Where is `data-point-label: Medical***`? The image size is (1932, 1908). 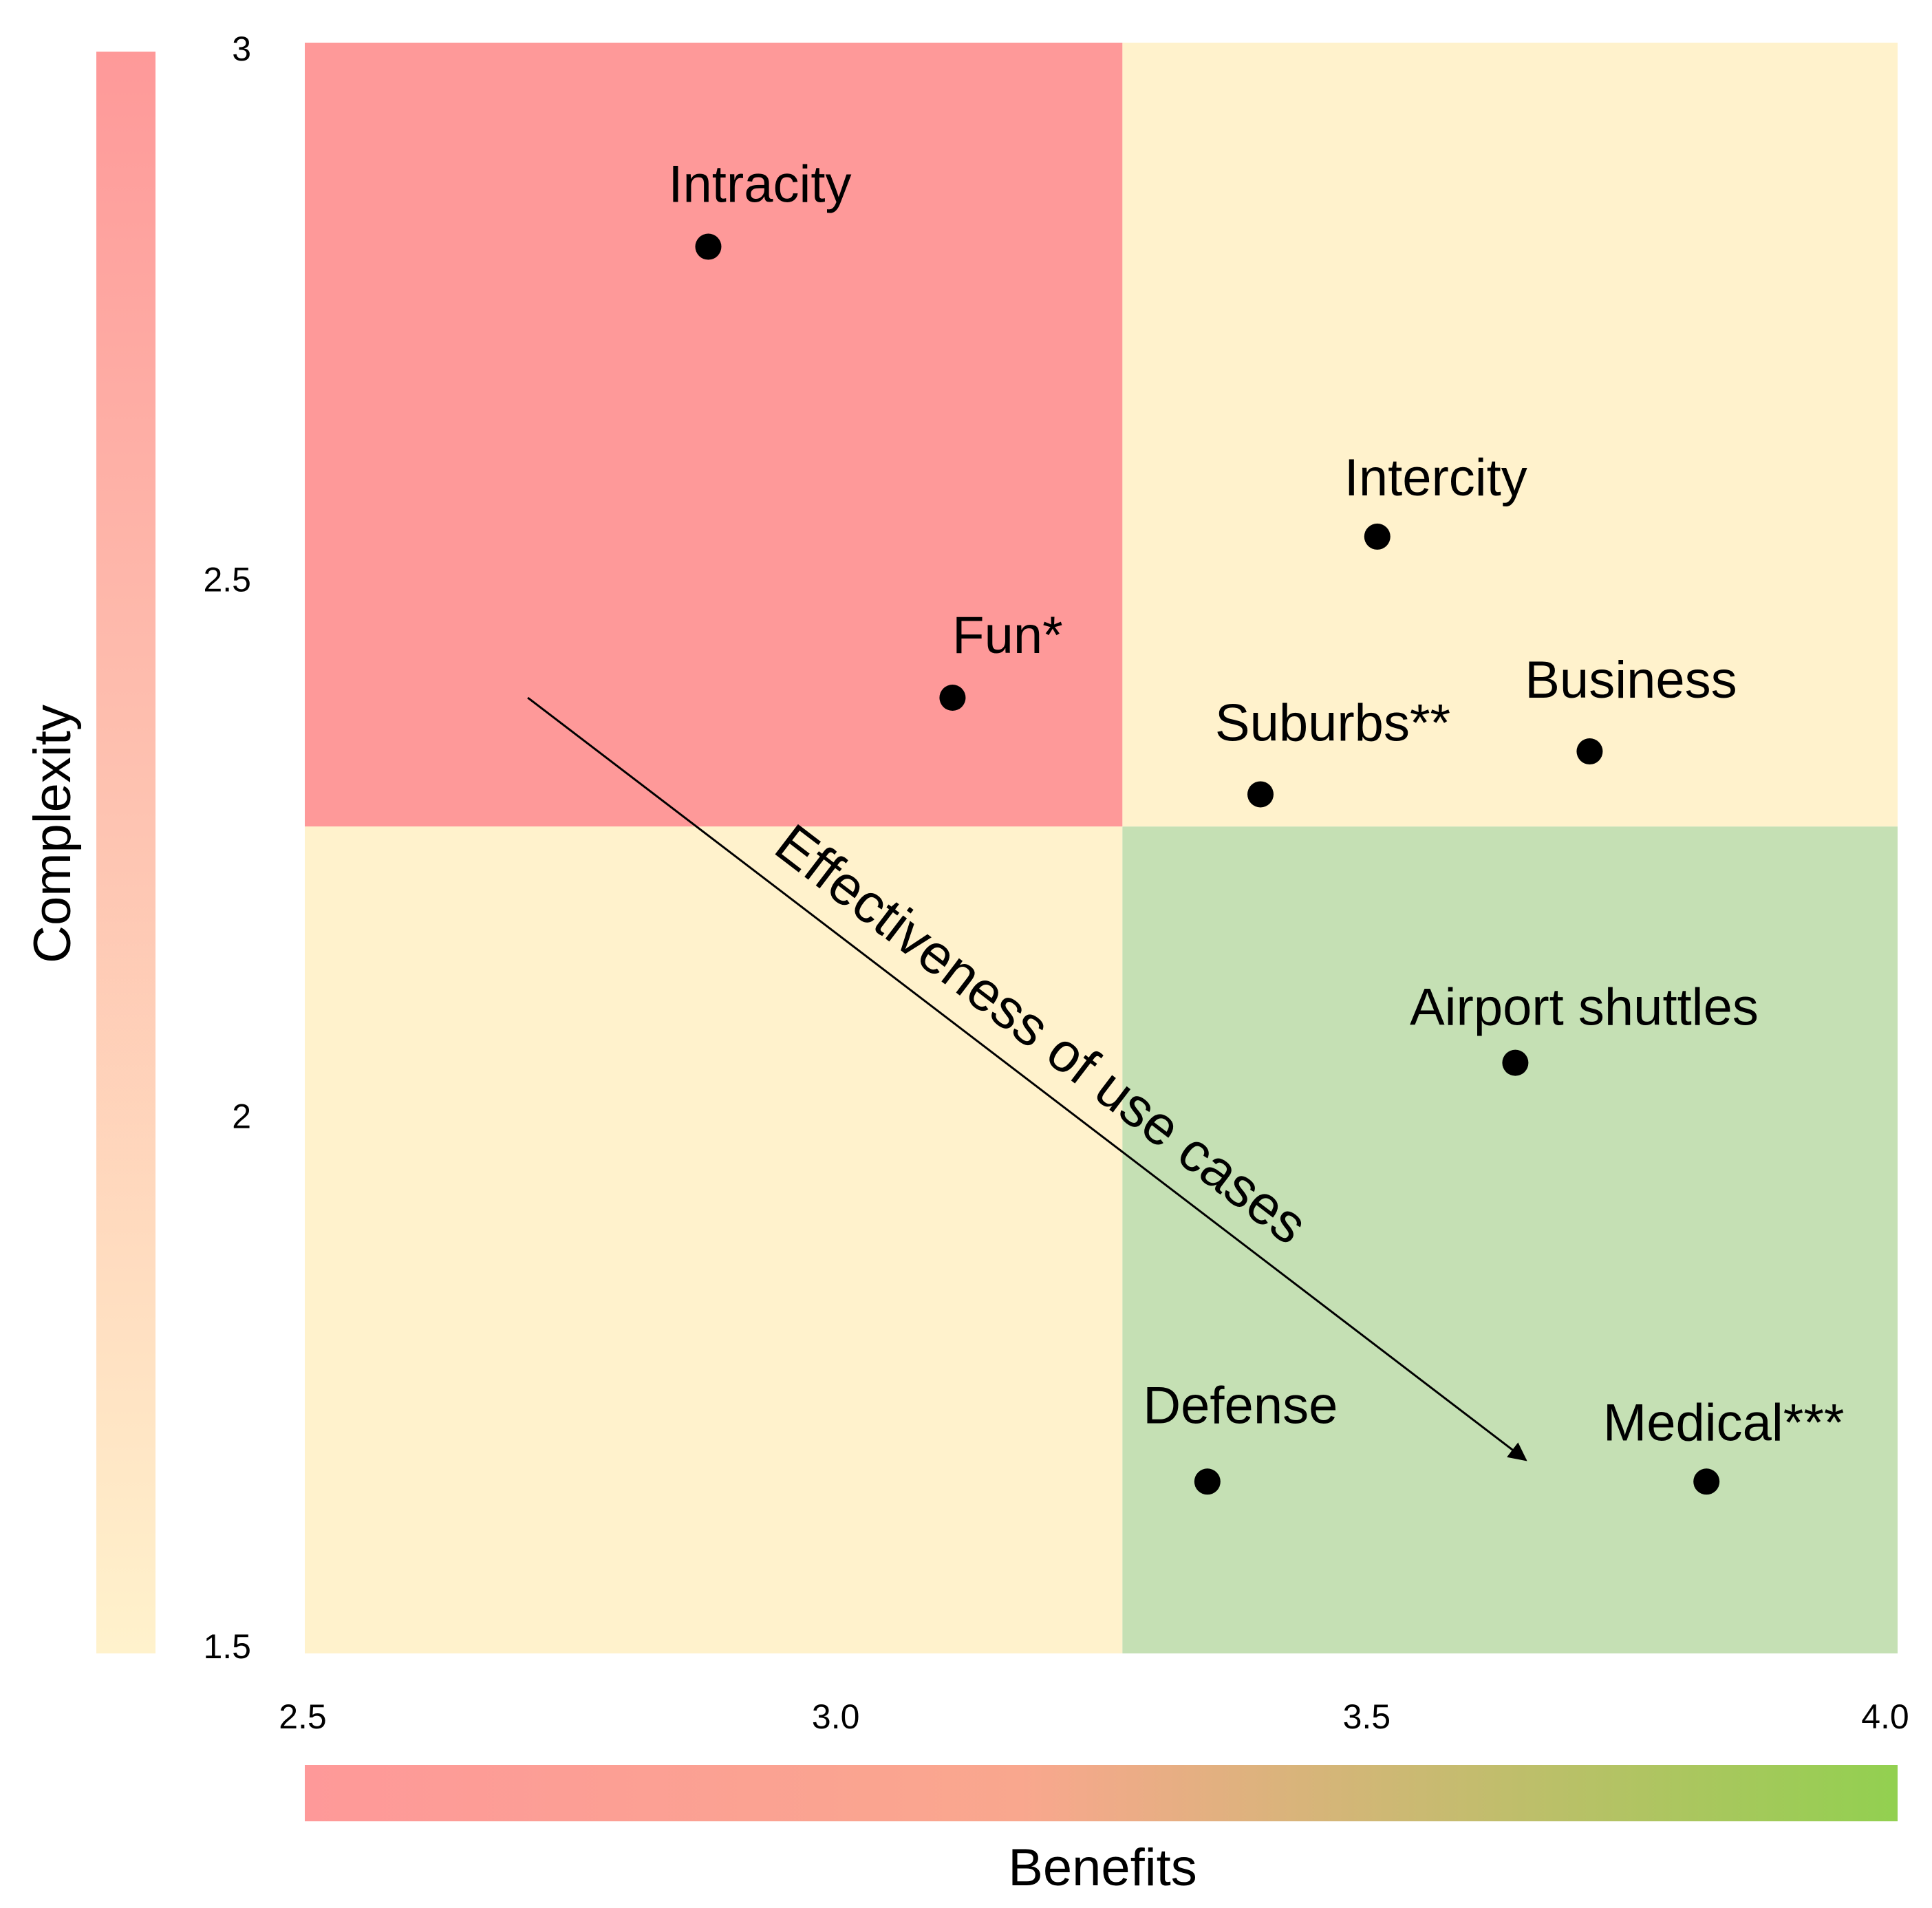 data-point-label: Medical*** is located at coordinates (1724, 1423).